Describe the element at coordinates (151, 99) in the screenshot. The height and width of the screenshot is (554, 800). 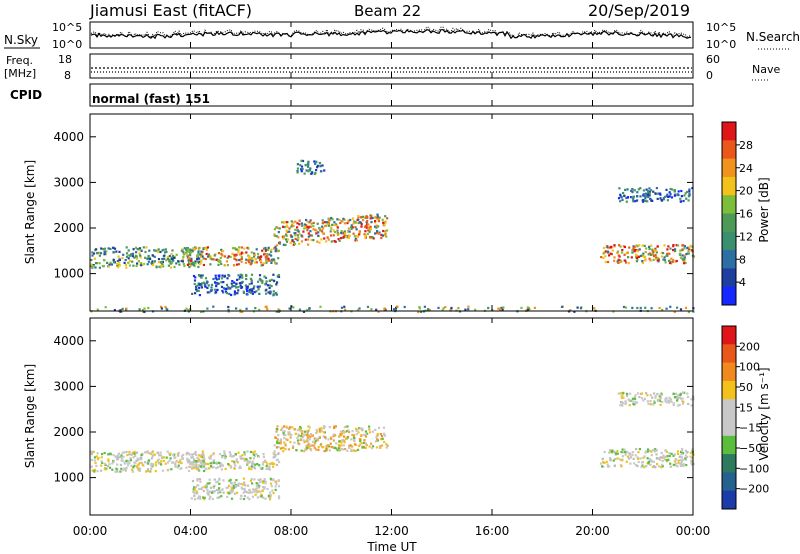
I see `cpid-value: normal (fast) 151` at that location.